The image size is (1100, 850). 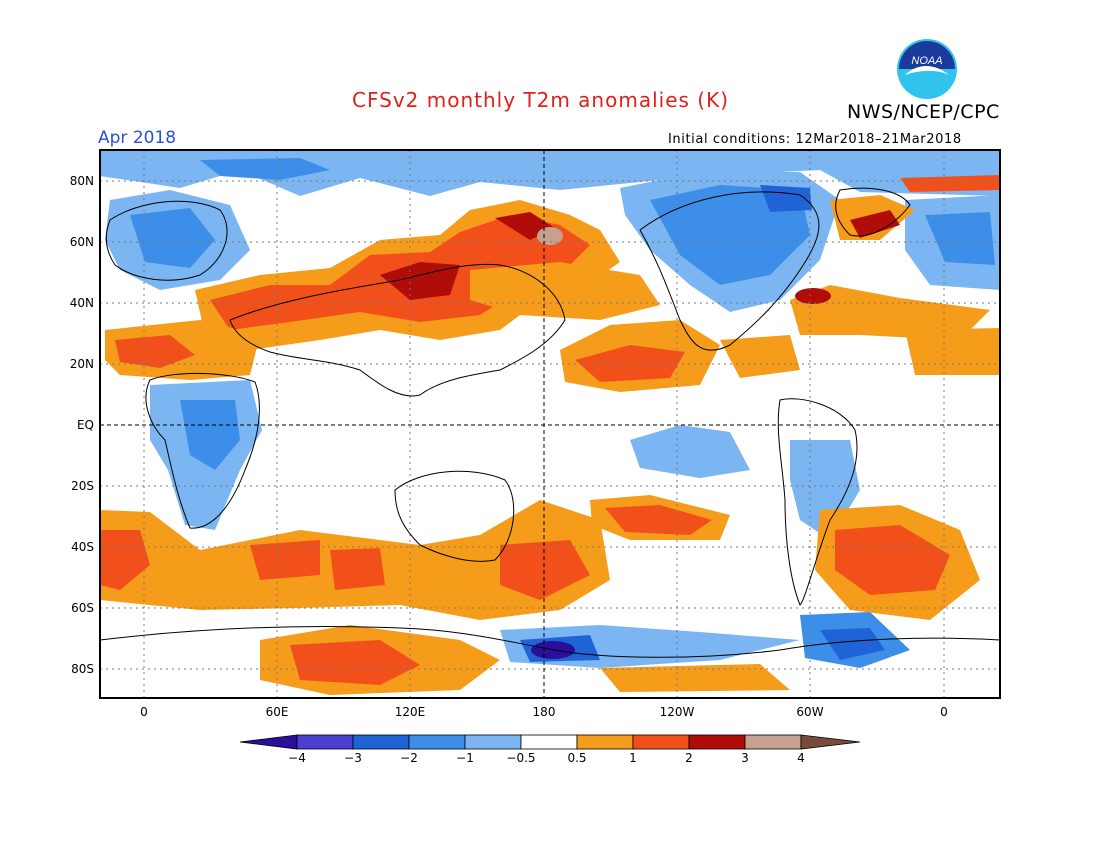 I want to click on anomaly-caribbean-orange, so click(x=760, y=356).